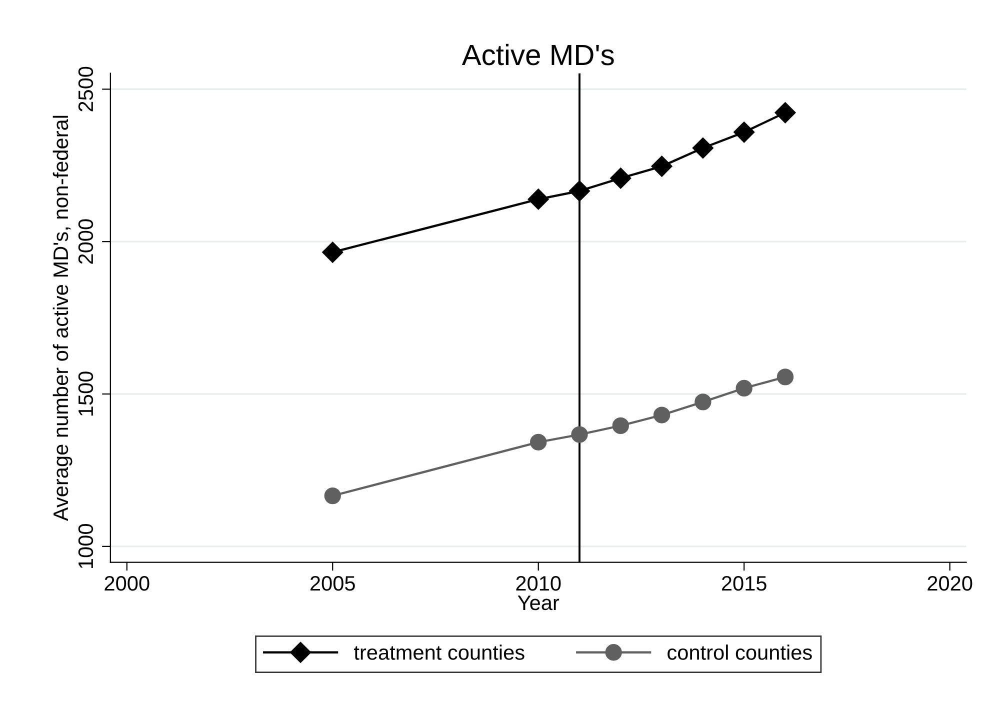 This screenshot has width=986, height=719. What do you see at coordinates (127, 583) in the screenshot?
I see `x-tick-label: 2000` at bounding box center [127, 583].